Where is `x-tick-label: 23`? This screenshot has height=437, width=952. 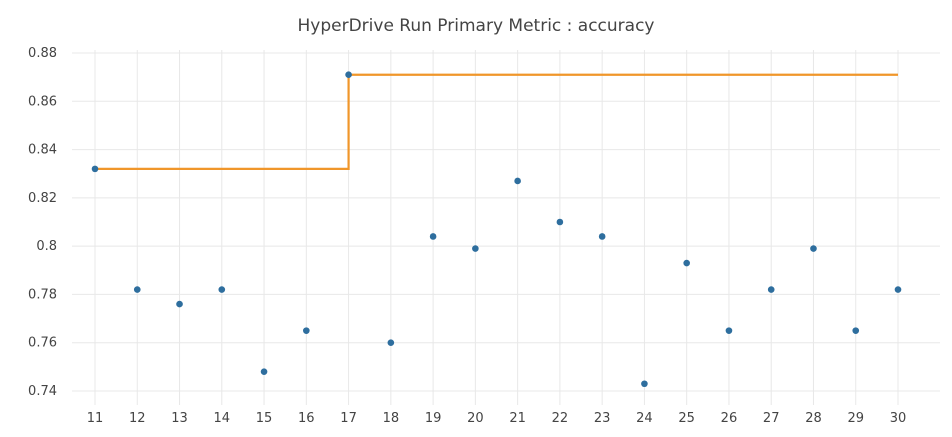 x-tick-label: 23 is located at coordinates (602, 418).